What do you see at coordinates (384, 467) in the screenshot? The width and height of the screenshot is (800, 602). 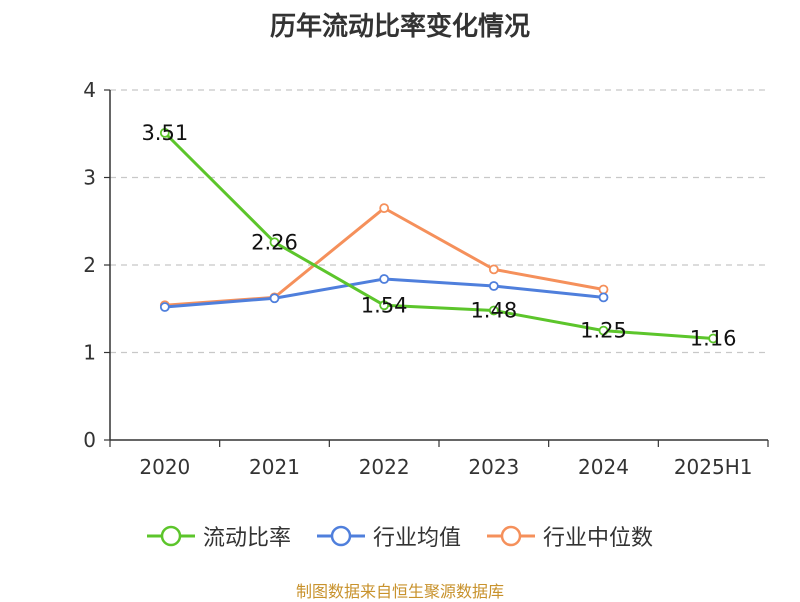 I see `x-tick-label: 2022` at bounding box center [384, 467].